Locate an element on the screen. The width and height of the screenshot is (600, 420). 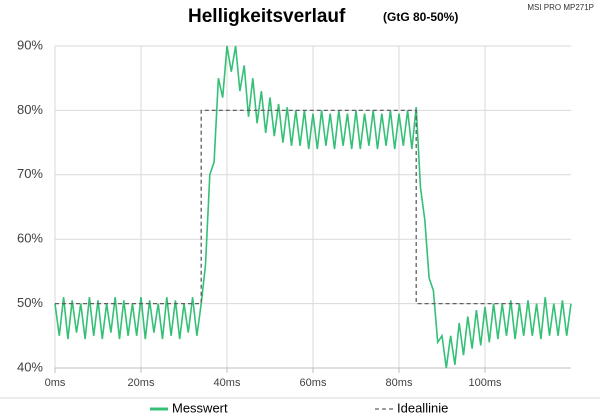
y-tick-label: 70% is located at coordinates (30, 173).